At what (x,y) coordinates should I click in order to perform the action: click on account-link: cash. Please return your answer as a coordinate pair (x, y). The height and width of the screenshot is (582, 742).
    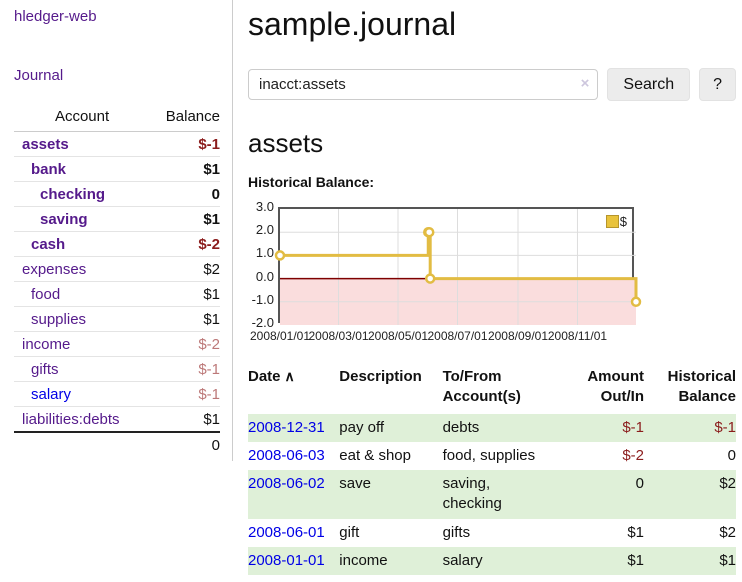
    Looking at the image, I should click on (48, 244).